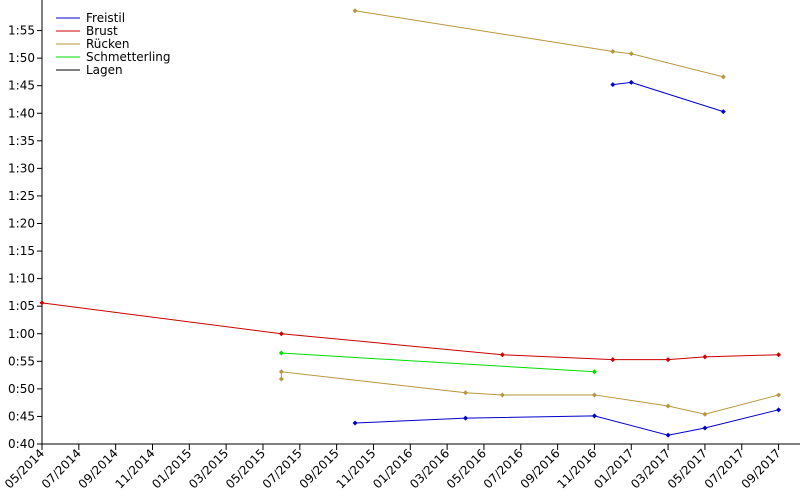 The image size is (800, 500). I want to click on x-tick-label: 11/2014, so click(134, 468).